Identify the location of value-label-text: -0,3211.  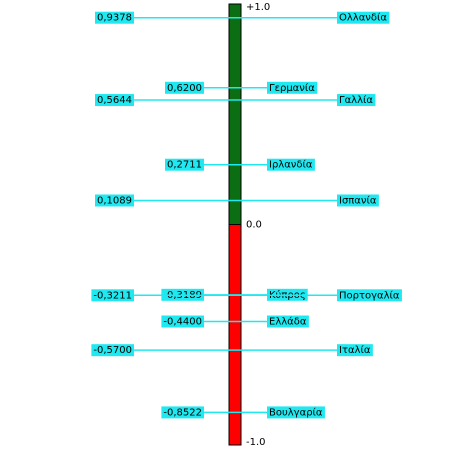
(112, 295).